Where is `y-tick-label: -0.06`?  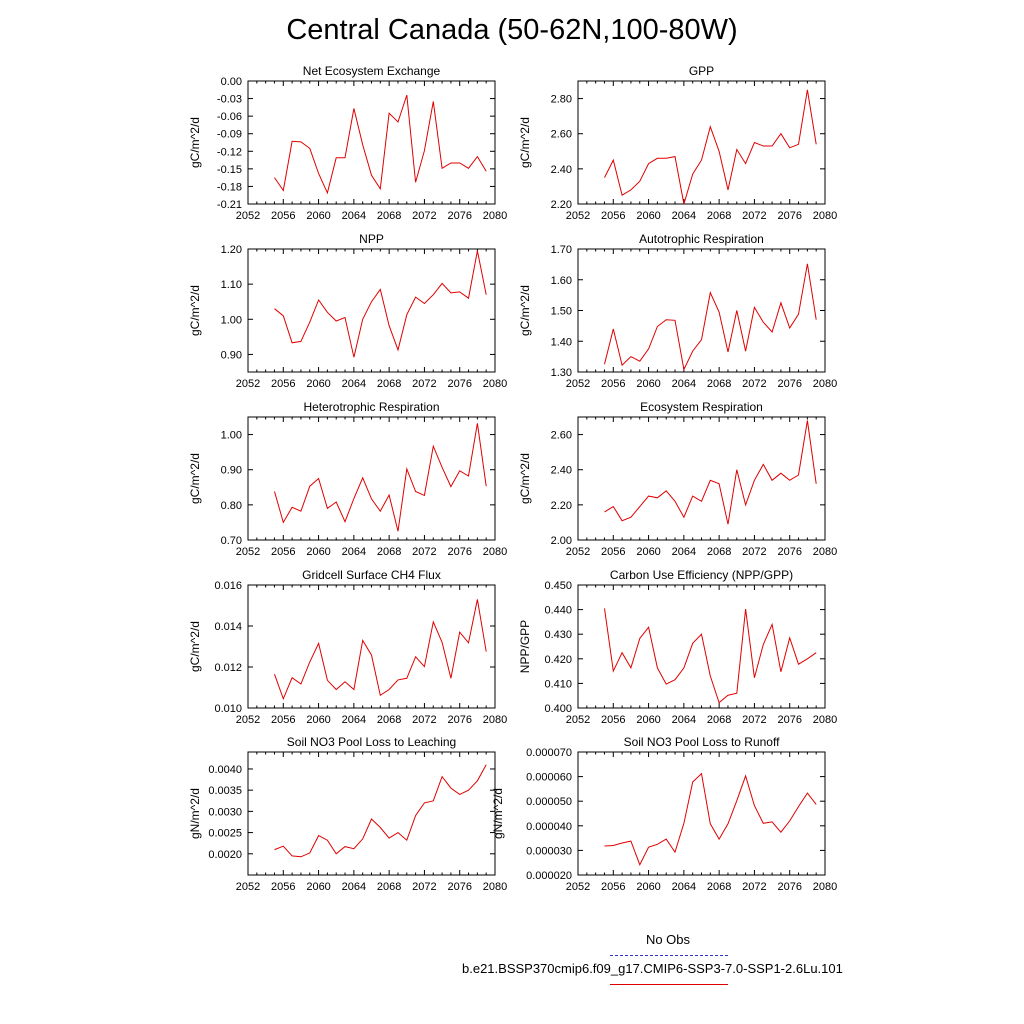
y-tick-label: -0.06 is located at coordinates (229, 117).